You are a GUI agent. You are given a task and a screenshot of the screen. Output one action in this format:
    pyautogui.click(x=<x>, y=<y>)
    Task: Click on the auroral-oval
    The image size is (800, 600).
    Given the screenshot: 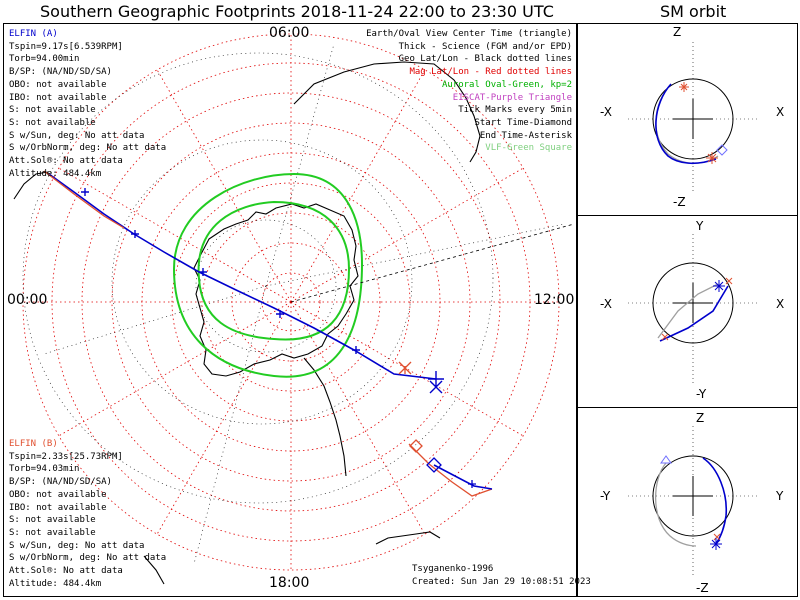 What is the action you would take?
    pyautogui.click(x=268, y=275)
    